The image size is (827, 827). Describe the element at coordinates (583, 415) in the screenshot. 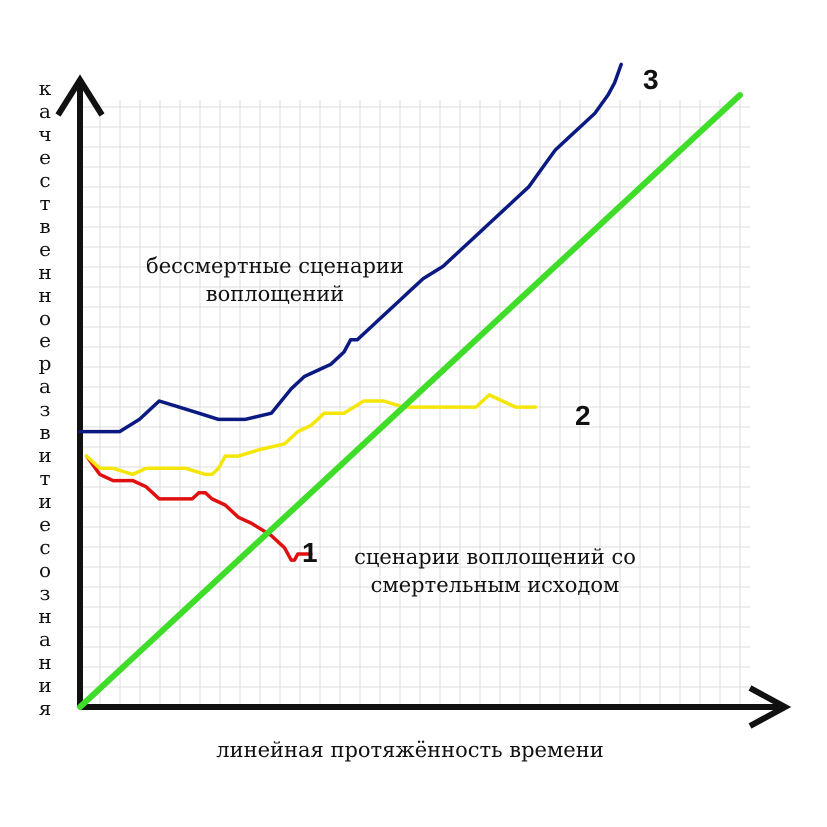

I see `series-label-2: 2` at that location.